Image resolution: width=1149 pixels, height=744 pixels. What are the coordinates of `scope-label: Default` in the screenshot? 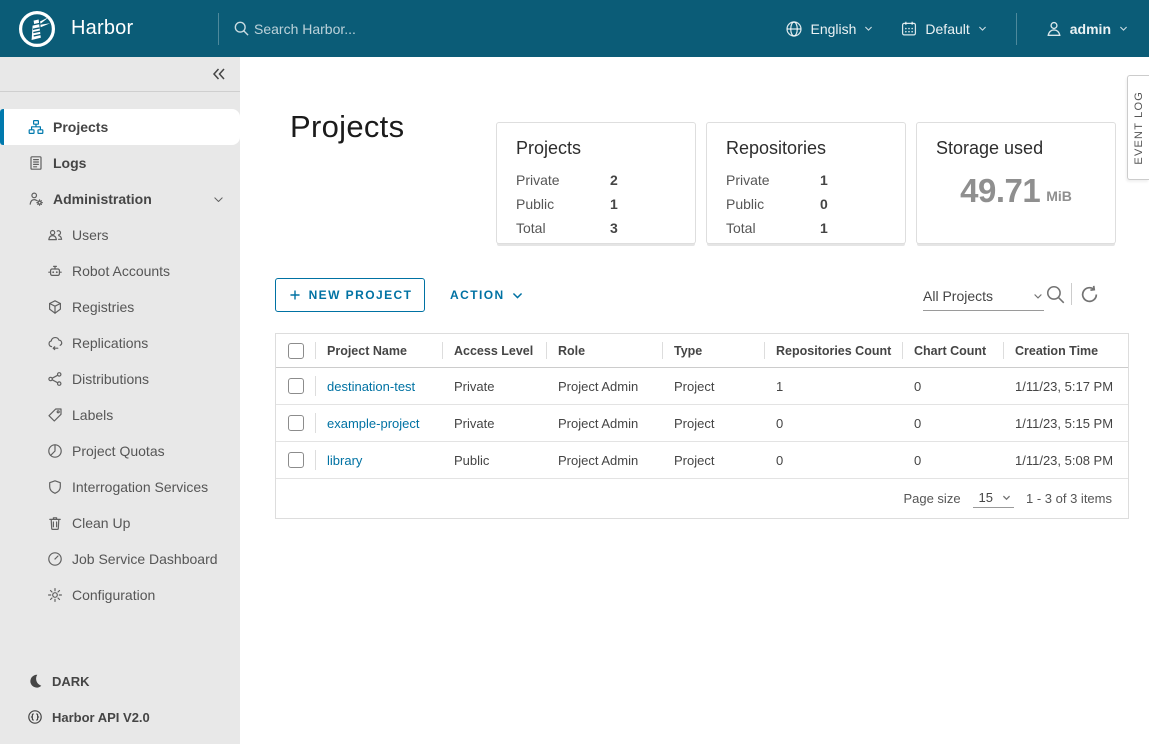 It's located at (947, 28).